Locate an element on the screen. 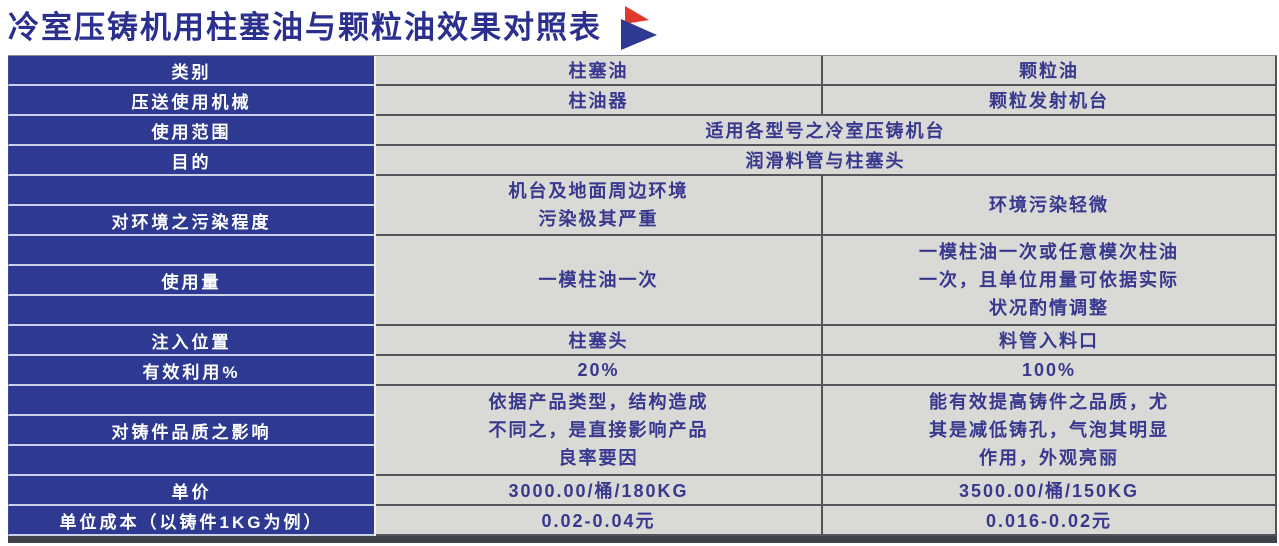 This screenshot has width=1279, height=546. cell-plunger-oil: 柱油器 is located at coordinates (599, 101).